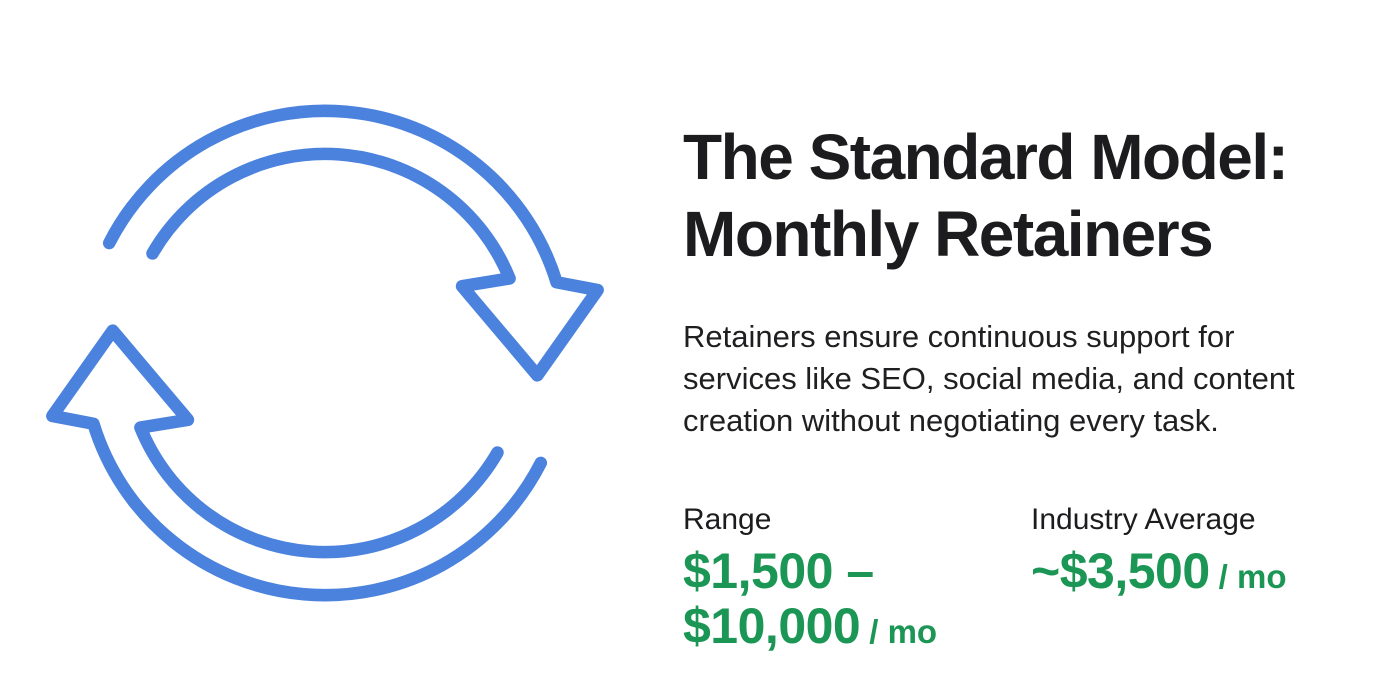 The width and height of the screenshot is (1386, 699). Describe the element at coordinates (1120, 571) in the screenshot. I see `stat-average-value-number: ~$3,500` at that location.